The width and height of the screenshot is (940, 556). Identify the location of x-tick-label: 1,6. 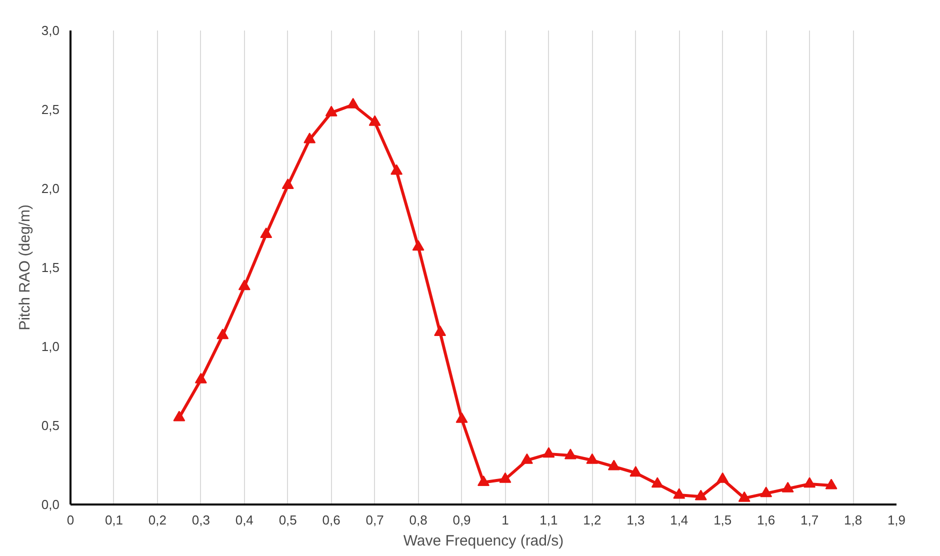
(766, 520).